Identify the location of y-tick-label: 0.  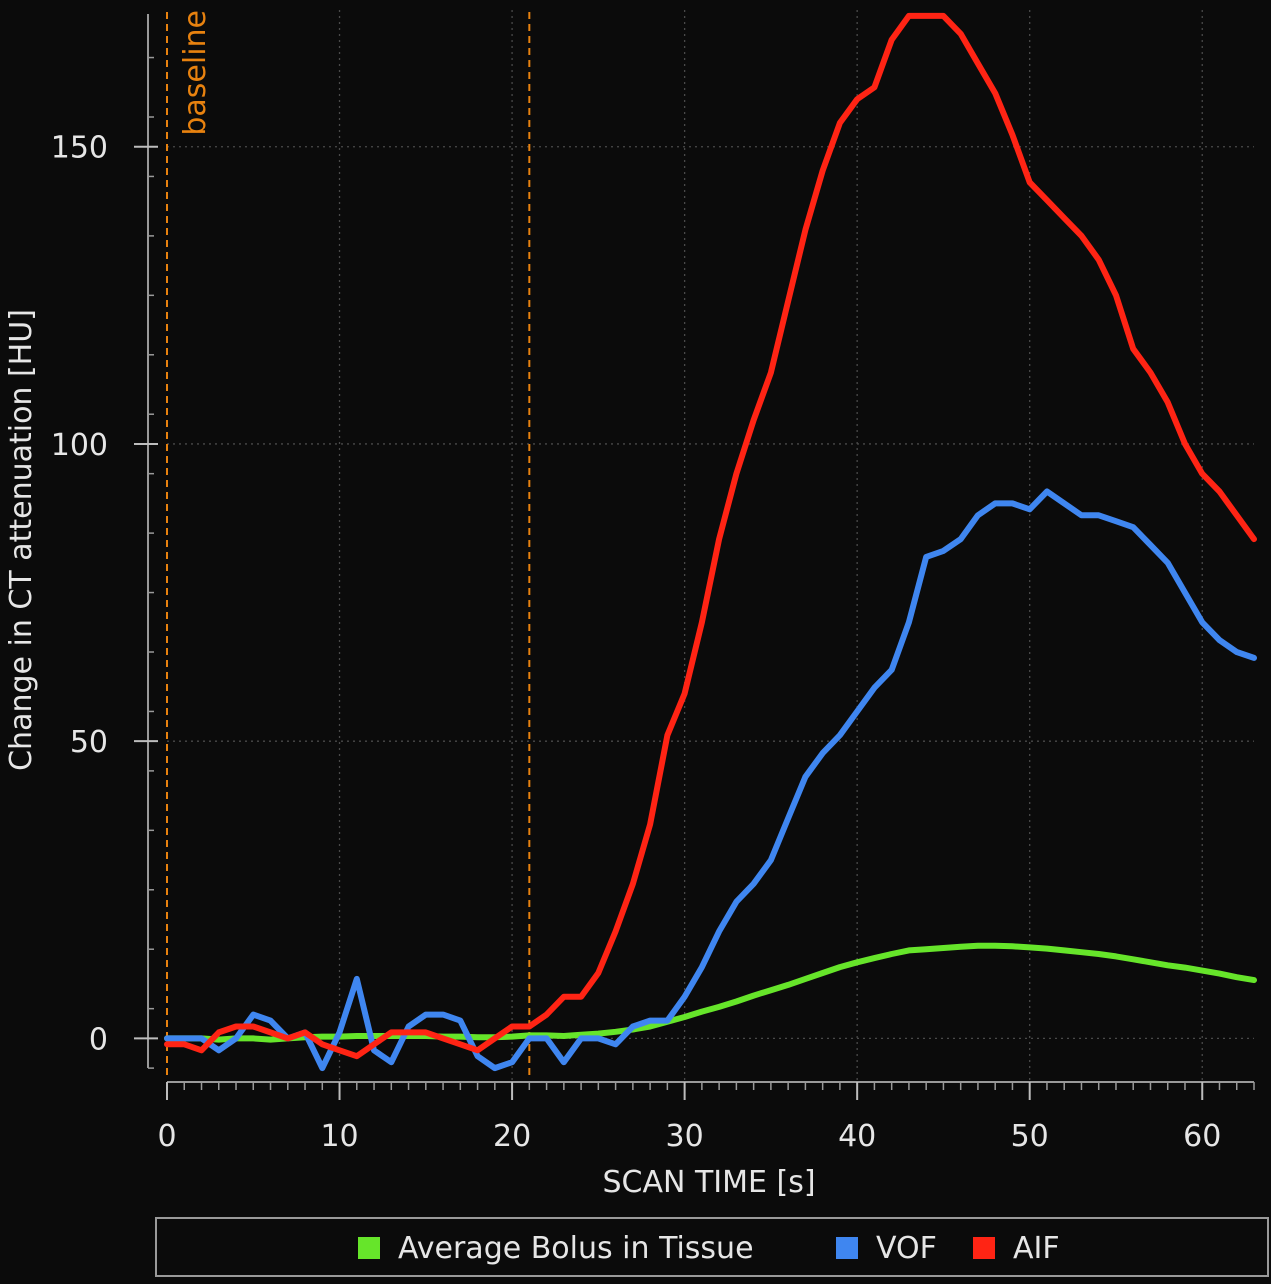
(98, 1039).